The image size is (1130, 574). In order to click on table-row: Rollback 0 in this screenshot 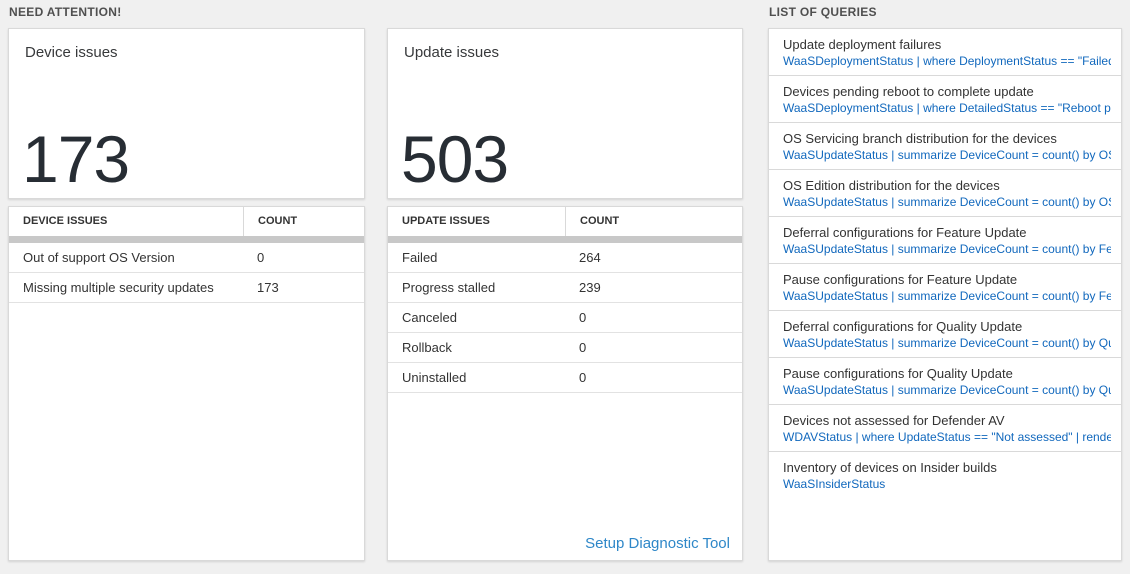, I will do `click(565, 348)`.